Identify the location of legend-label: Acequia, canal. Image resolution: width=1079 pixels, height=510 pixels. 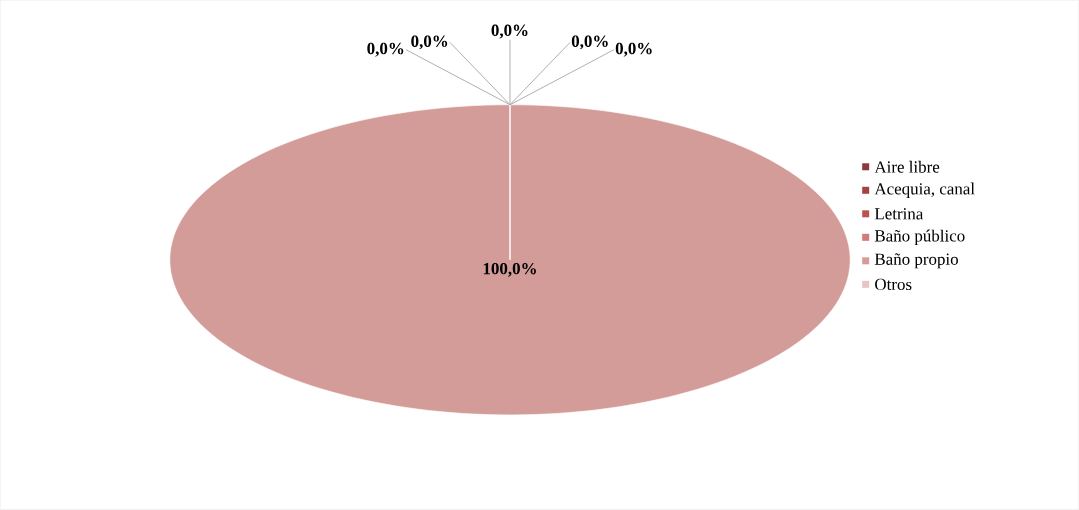
(924, 190).